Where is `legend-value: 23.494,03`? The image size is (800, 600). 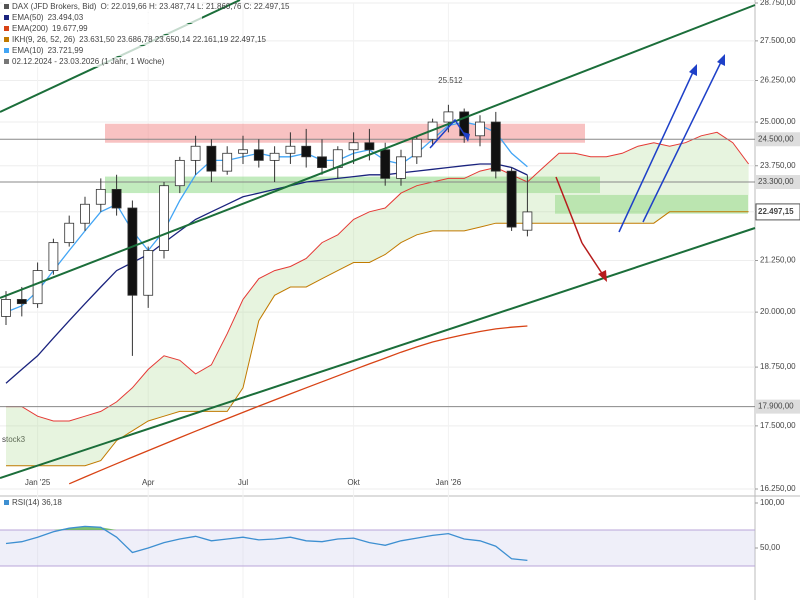 legend-value: 23.494,03 is located at coordinates (66, 17).